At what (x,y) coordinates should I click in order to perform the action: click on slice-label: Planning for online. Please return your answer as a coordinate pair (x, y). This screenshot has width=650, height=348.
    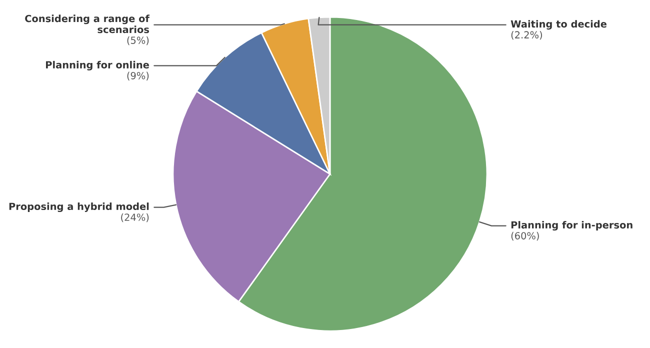
    Looking at the image, I should click on (97, 65).